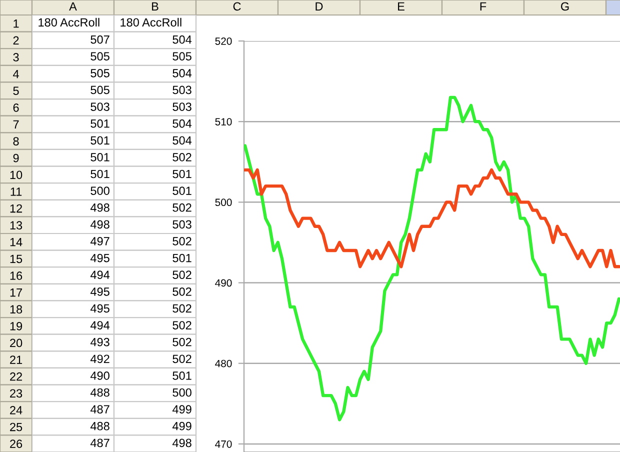 This screenshot has height=452, width=620. Describe the element at coordinates (16, 326) in the screenshot. I see `y-tick-label: 19` at that location.